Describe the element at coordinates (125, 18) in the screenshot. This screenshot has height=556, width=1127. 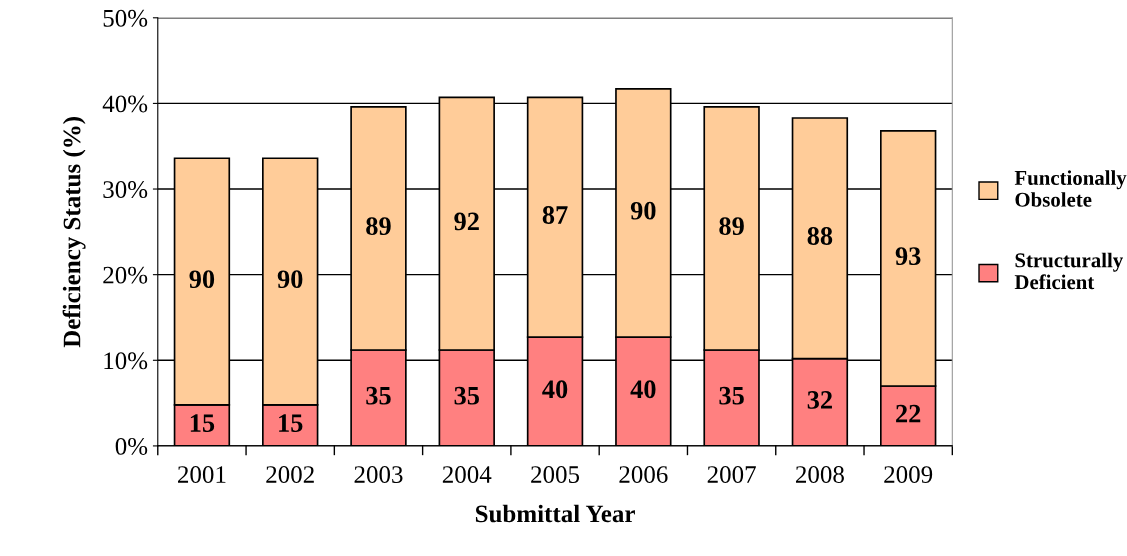
I see `y-tick-label: 50%` at that location.